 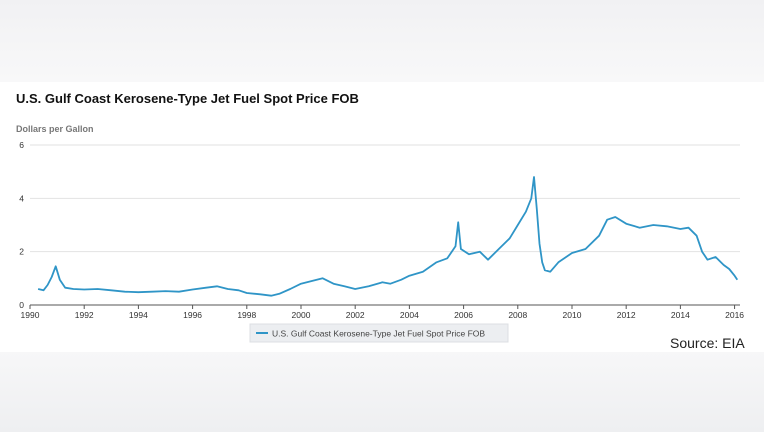 I want to click on x-tick-label: 1992, so click(x=84, y=315).